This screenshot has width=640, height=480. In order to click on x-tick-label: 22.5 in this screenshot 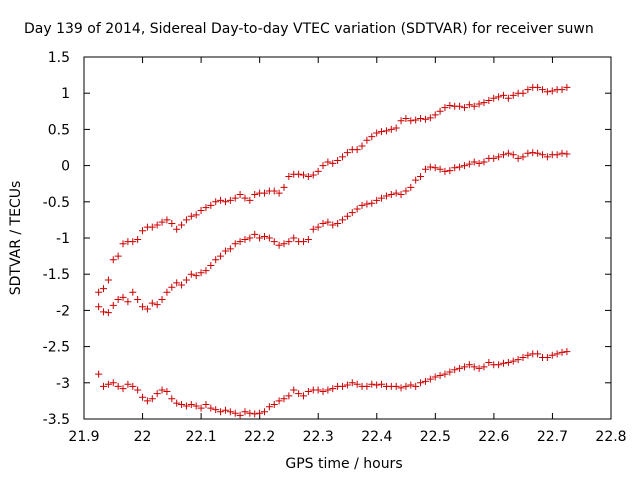, I will do `click(435, 437)`.